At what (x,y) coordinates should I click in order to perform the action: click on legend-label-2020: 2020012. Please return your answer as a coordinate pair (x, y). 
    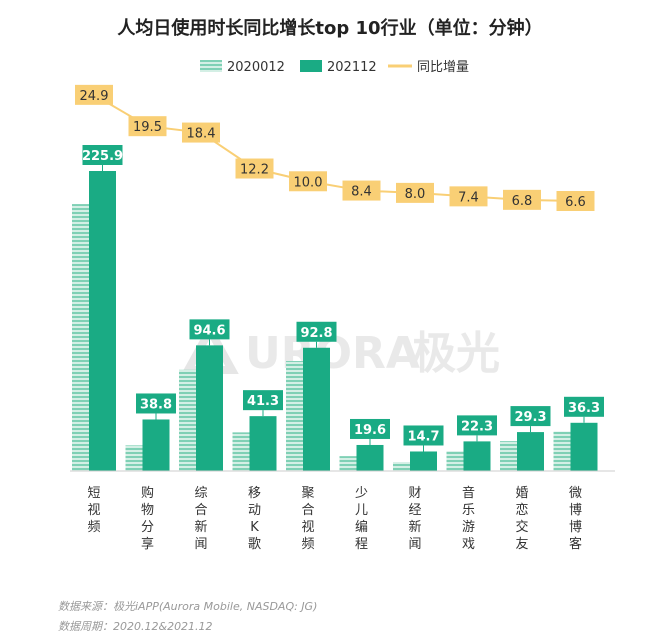
    Looking at the image, I should click on (256, 67).